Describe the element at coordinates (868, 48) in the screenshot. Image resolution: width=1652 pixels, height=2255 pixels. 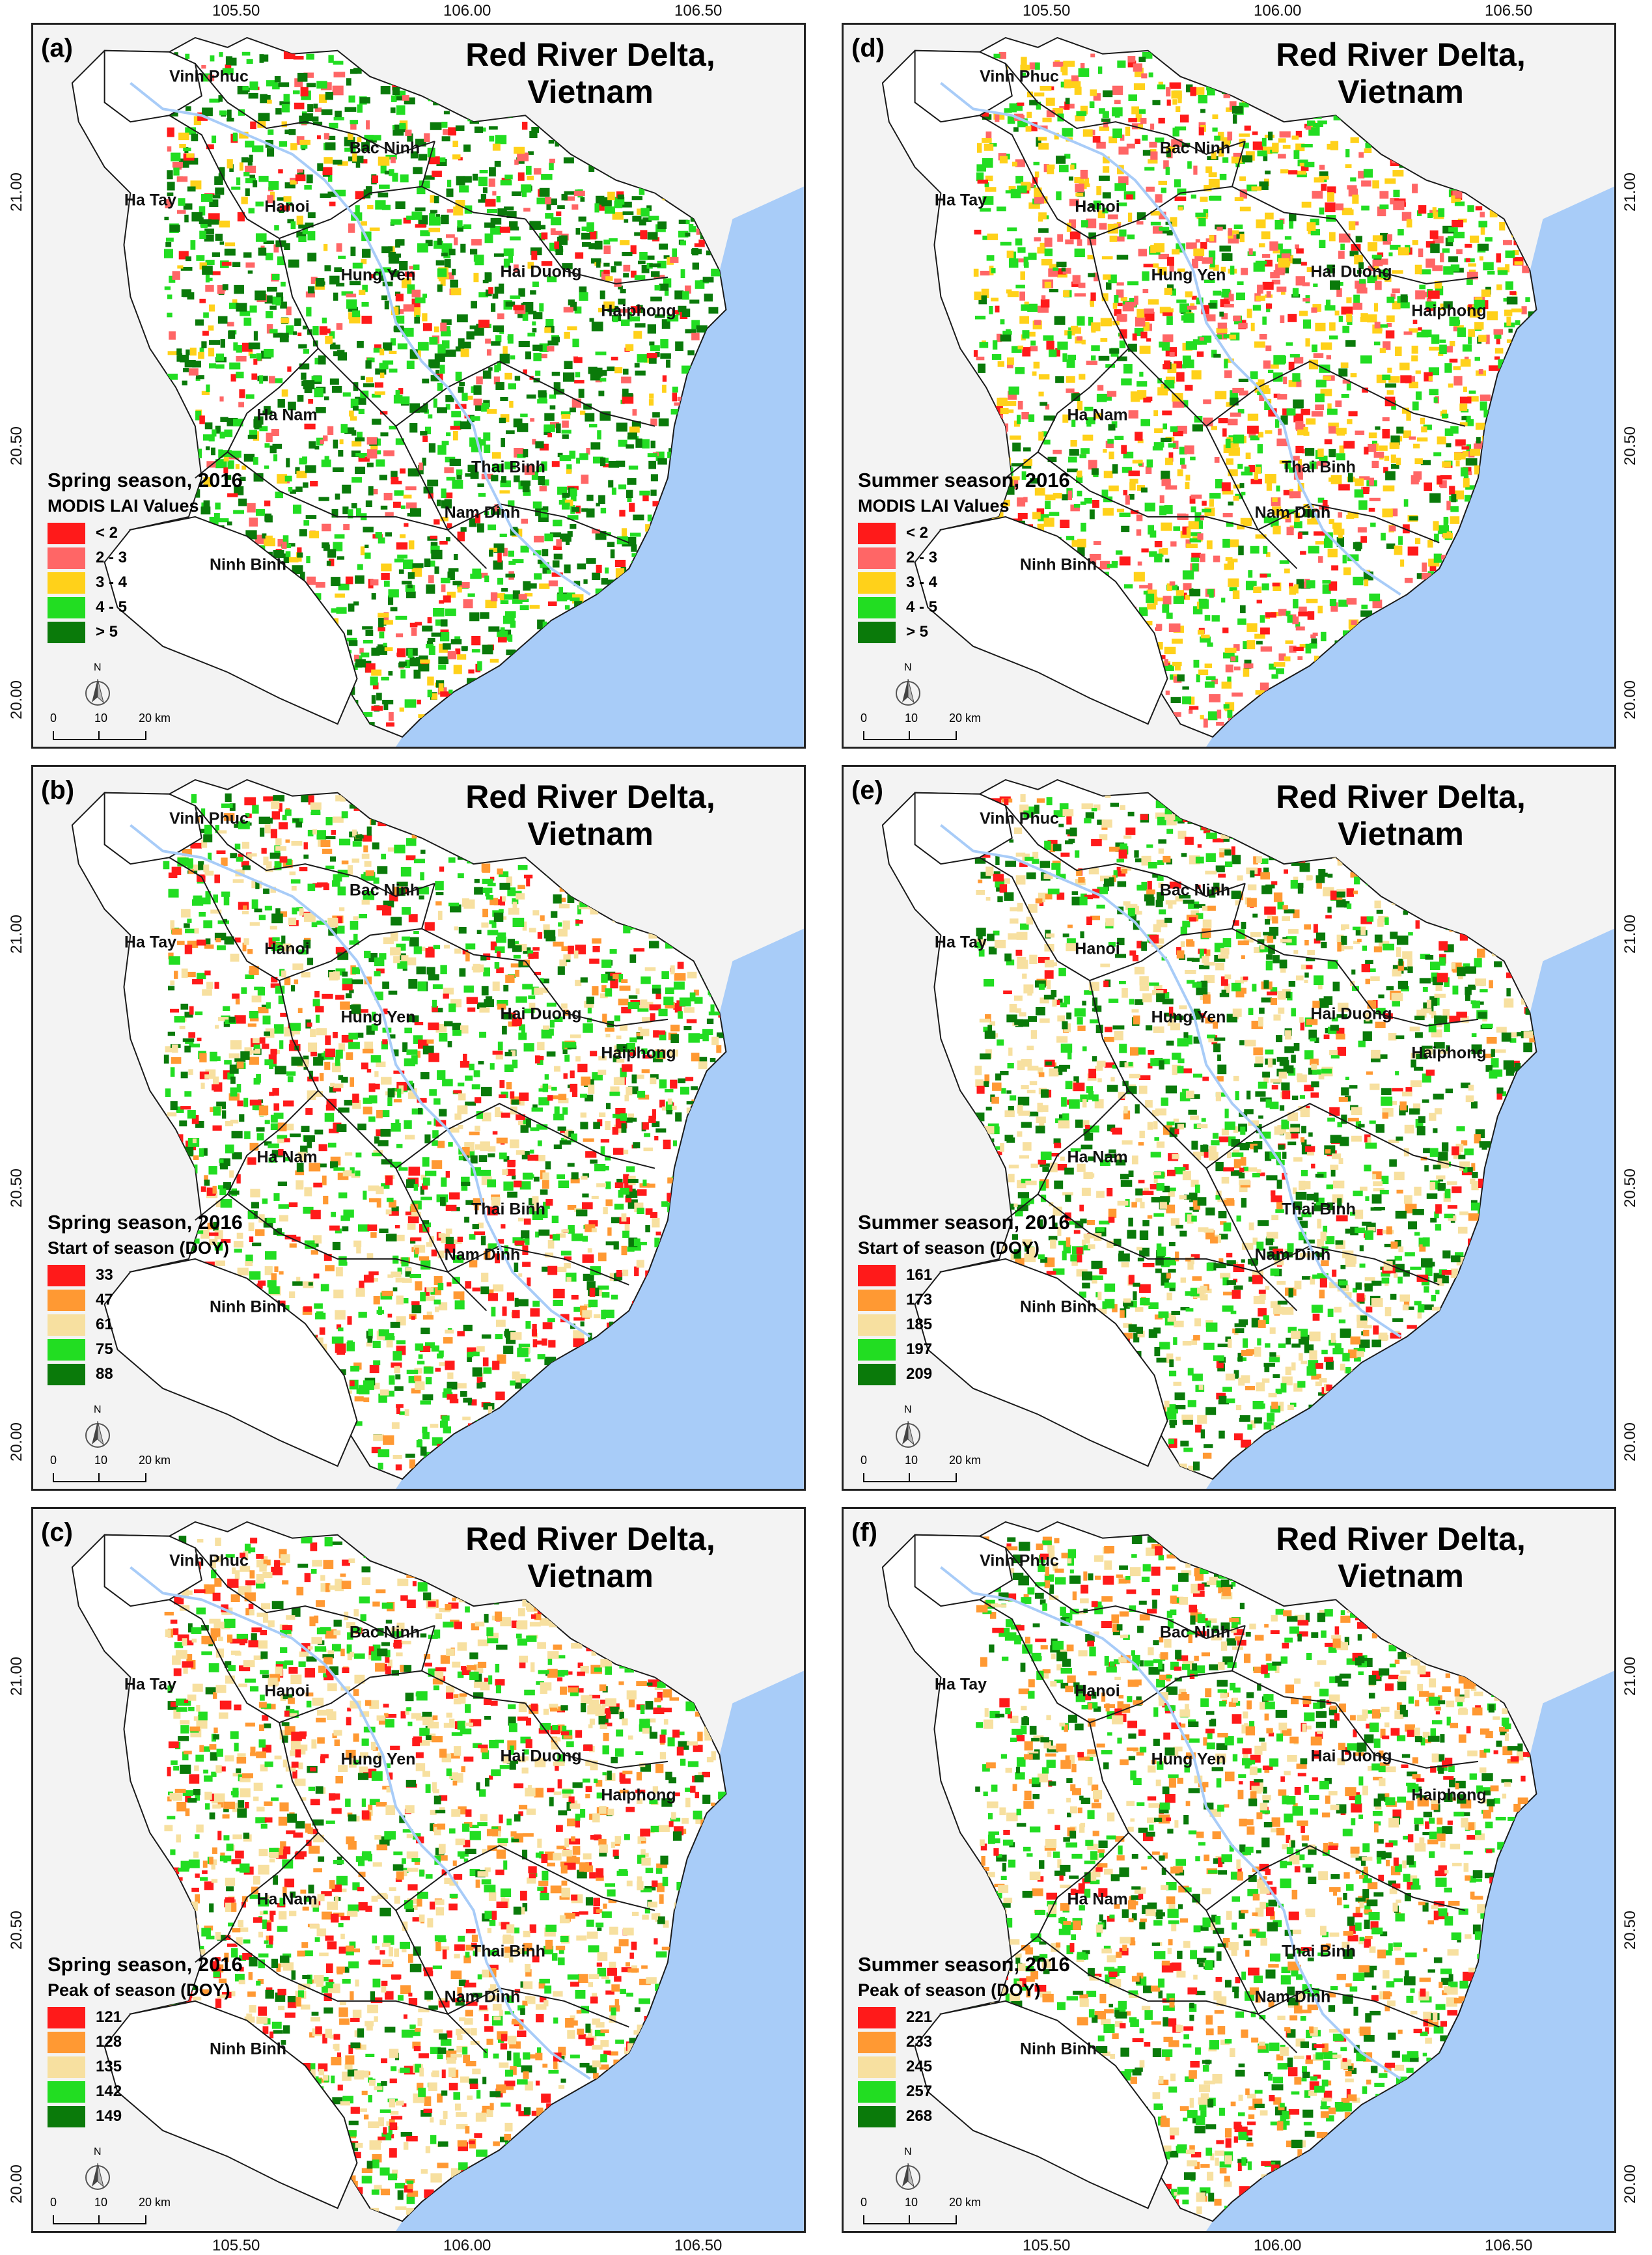
I see `panel-letter: (d)` at that location.